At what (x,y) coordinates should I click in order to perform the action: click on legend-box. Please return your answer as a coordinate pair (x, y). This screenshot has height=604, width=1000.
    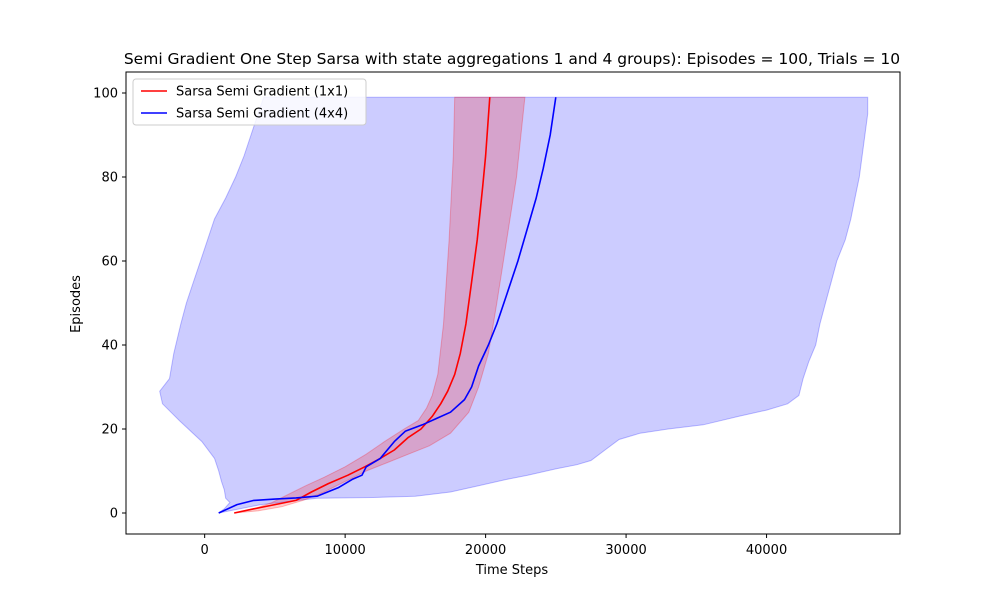
    Looking at the image, I should click on (249, 102).